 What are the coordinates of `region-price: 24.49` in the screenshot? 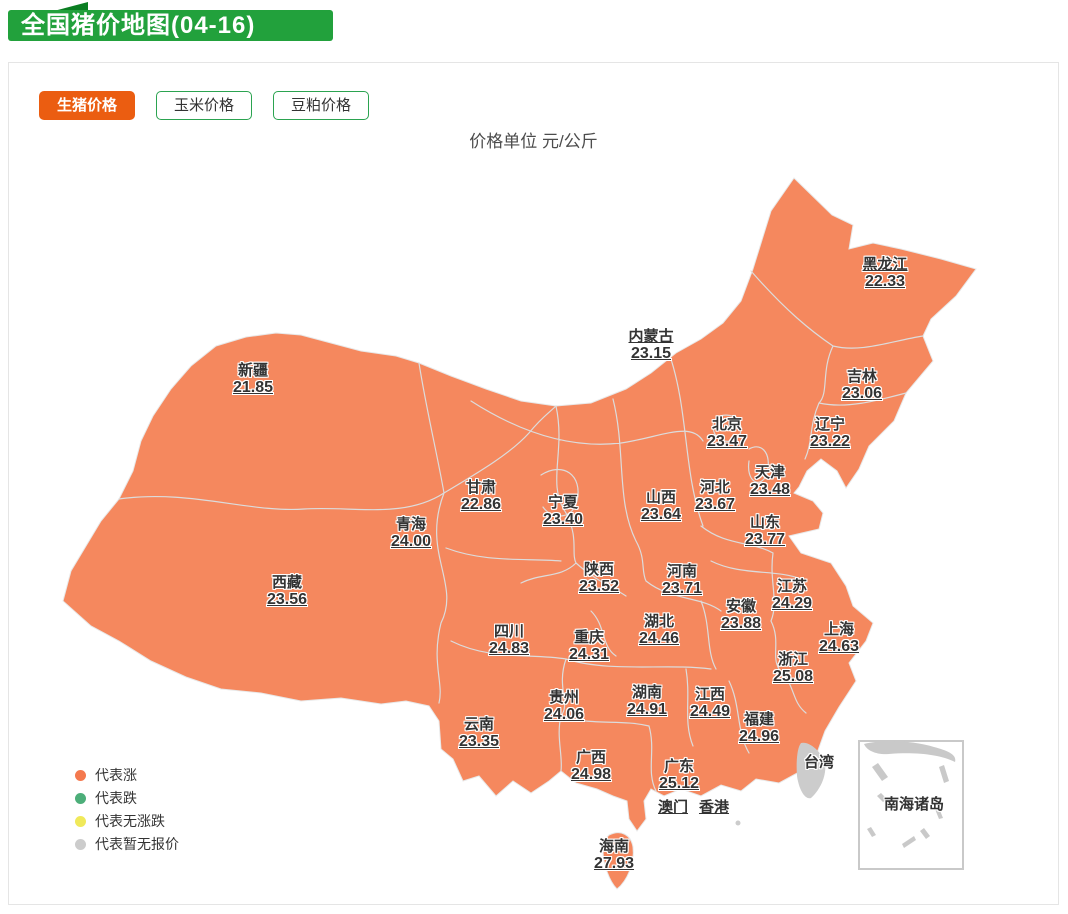 It's located at (710, 711).